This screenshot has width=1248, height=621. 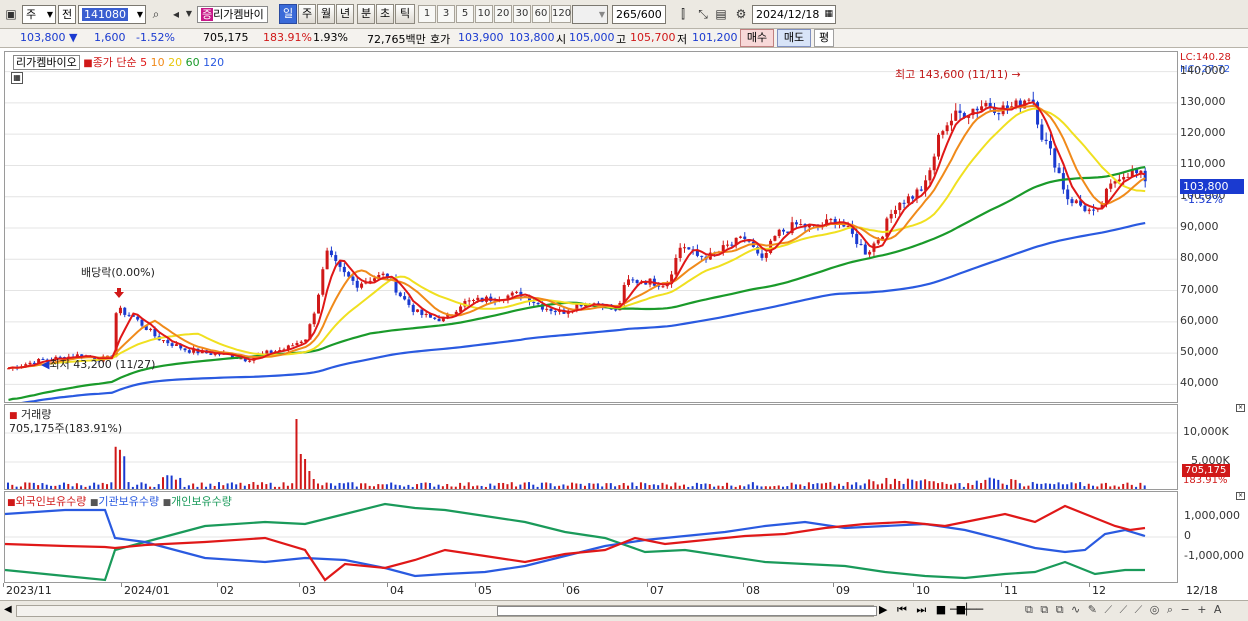 I want to click on period-week: 주, so click(x=307, y=14).